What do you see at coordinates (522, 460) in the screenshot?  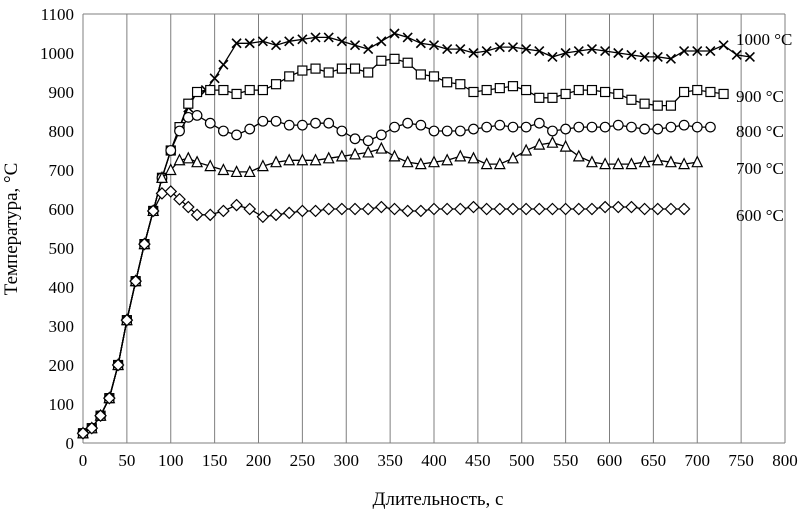 I see `x-tick-label: 500` at bounding box center [522, 460].